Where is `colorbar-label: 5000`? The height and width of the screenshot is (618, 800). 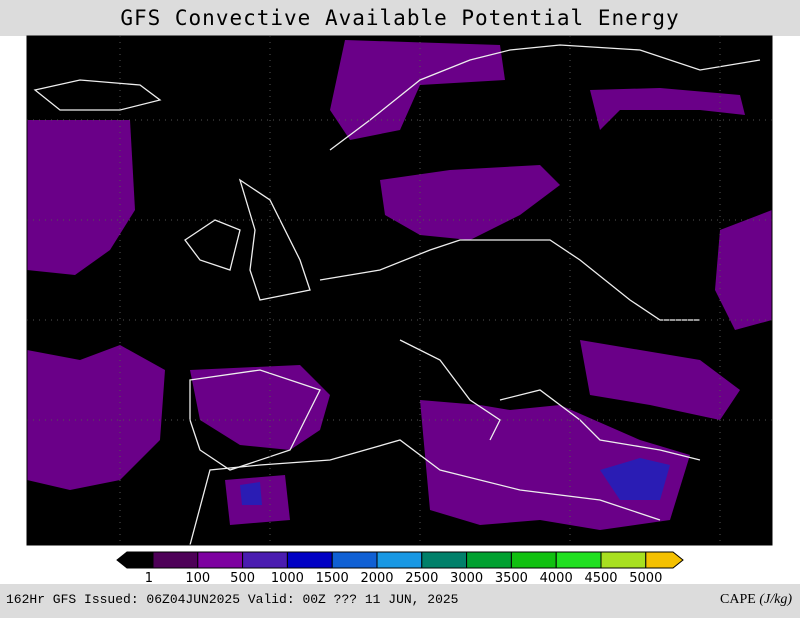 colorbar-label: 5000 is located at coordinates (645, 577).